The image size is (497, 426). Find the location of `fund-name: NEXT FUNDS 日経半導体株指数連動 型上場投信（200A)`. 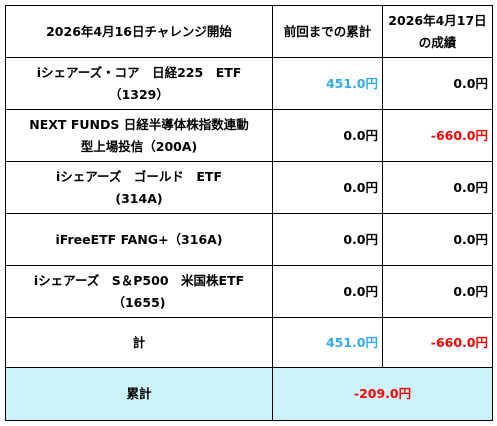

fund-name: NEXT FUNDS 日経半導体株指数連動 型上場投信（200A) is located at coordinates (139, 135).